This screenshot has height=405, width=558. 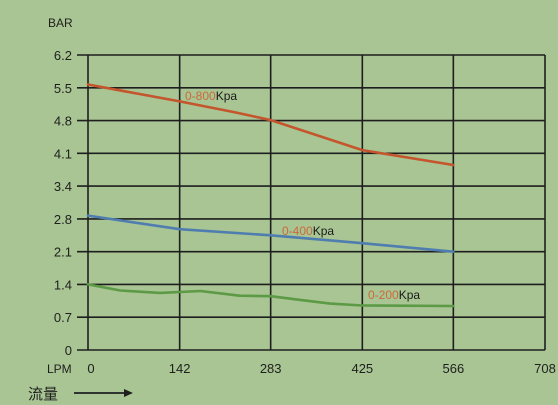 What do you see at coordinates (103, 393) in the screenshot?
I see `arrow-right-icon` at bounding box center [103, 393].